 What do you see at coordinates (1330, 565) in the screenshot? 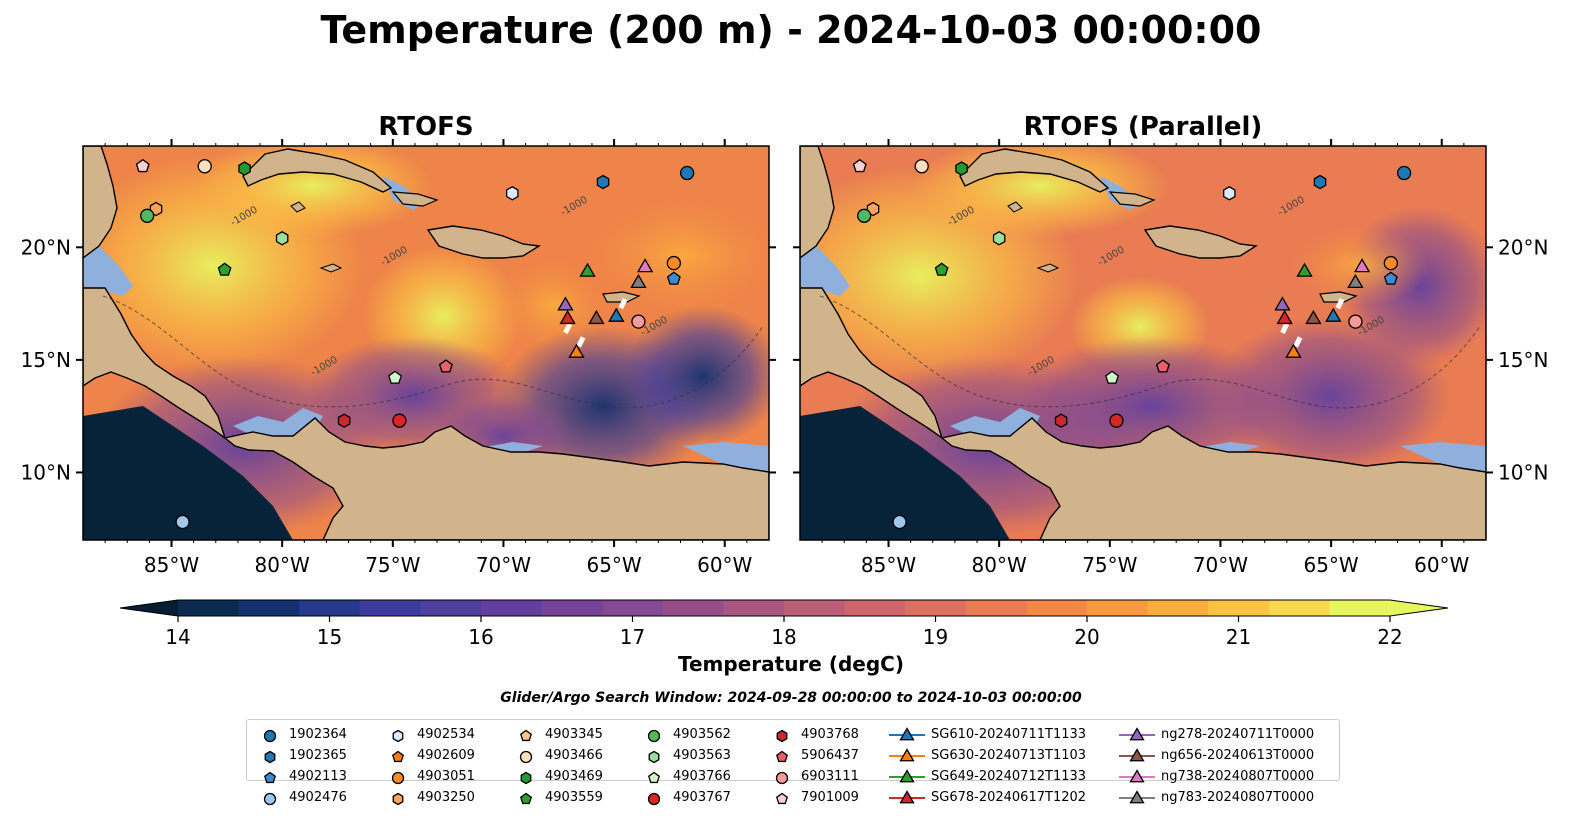
I see `lon-tick-label: 65°W` at bounding box center [1330, 565].